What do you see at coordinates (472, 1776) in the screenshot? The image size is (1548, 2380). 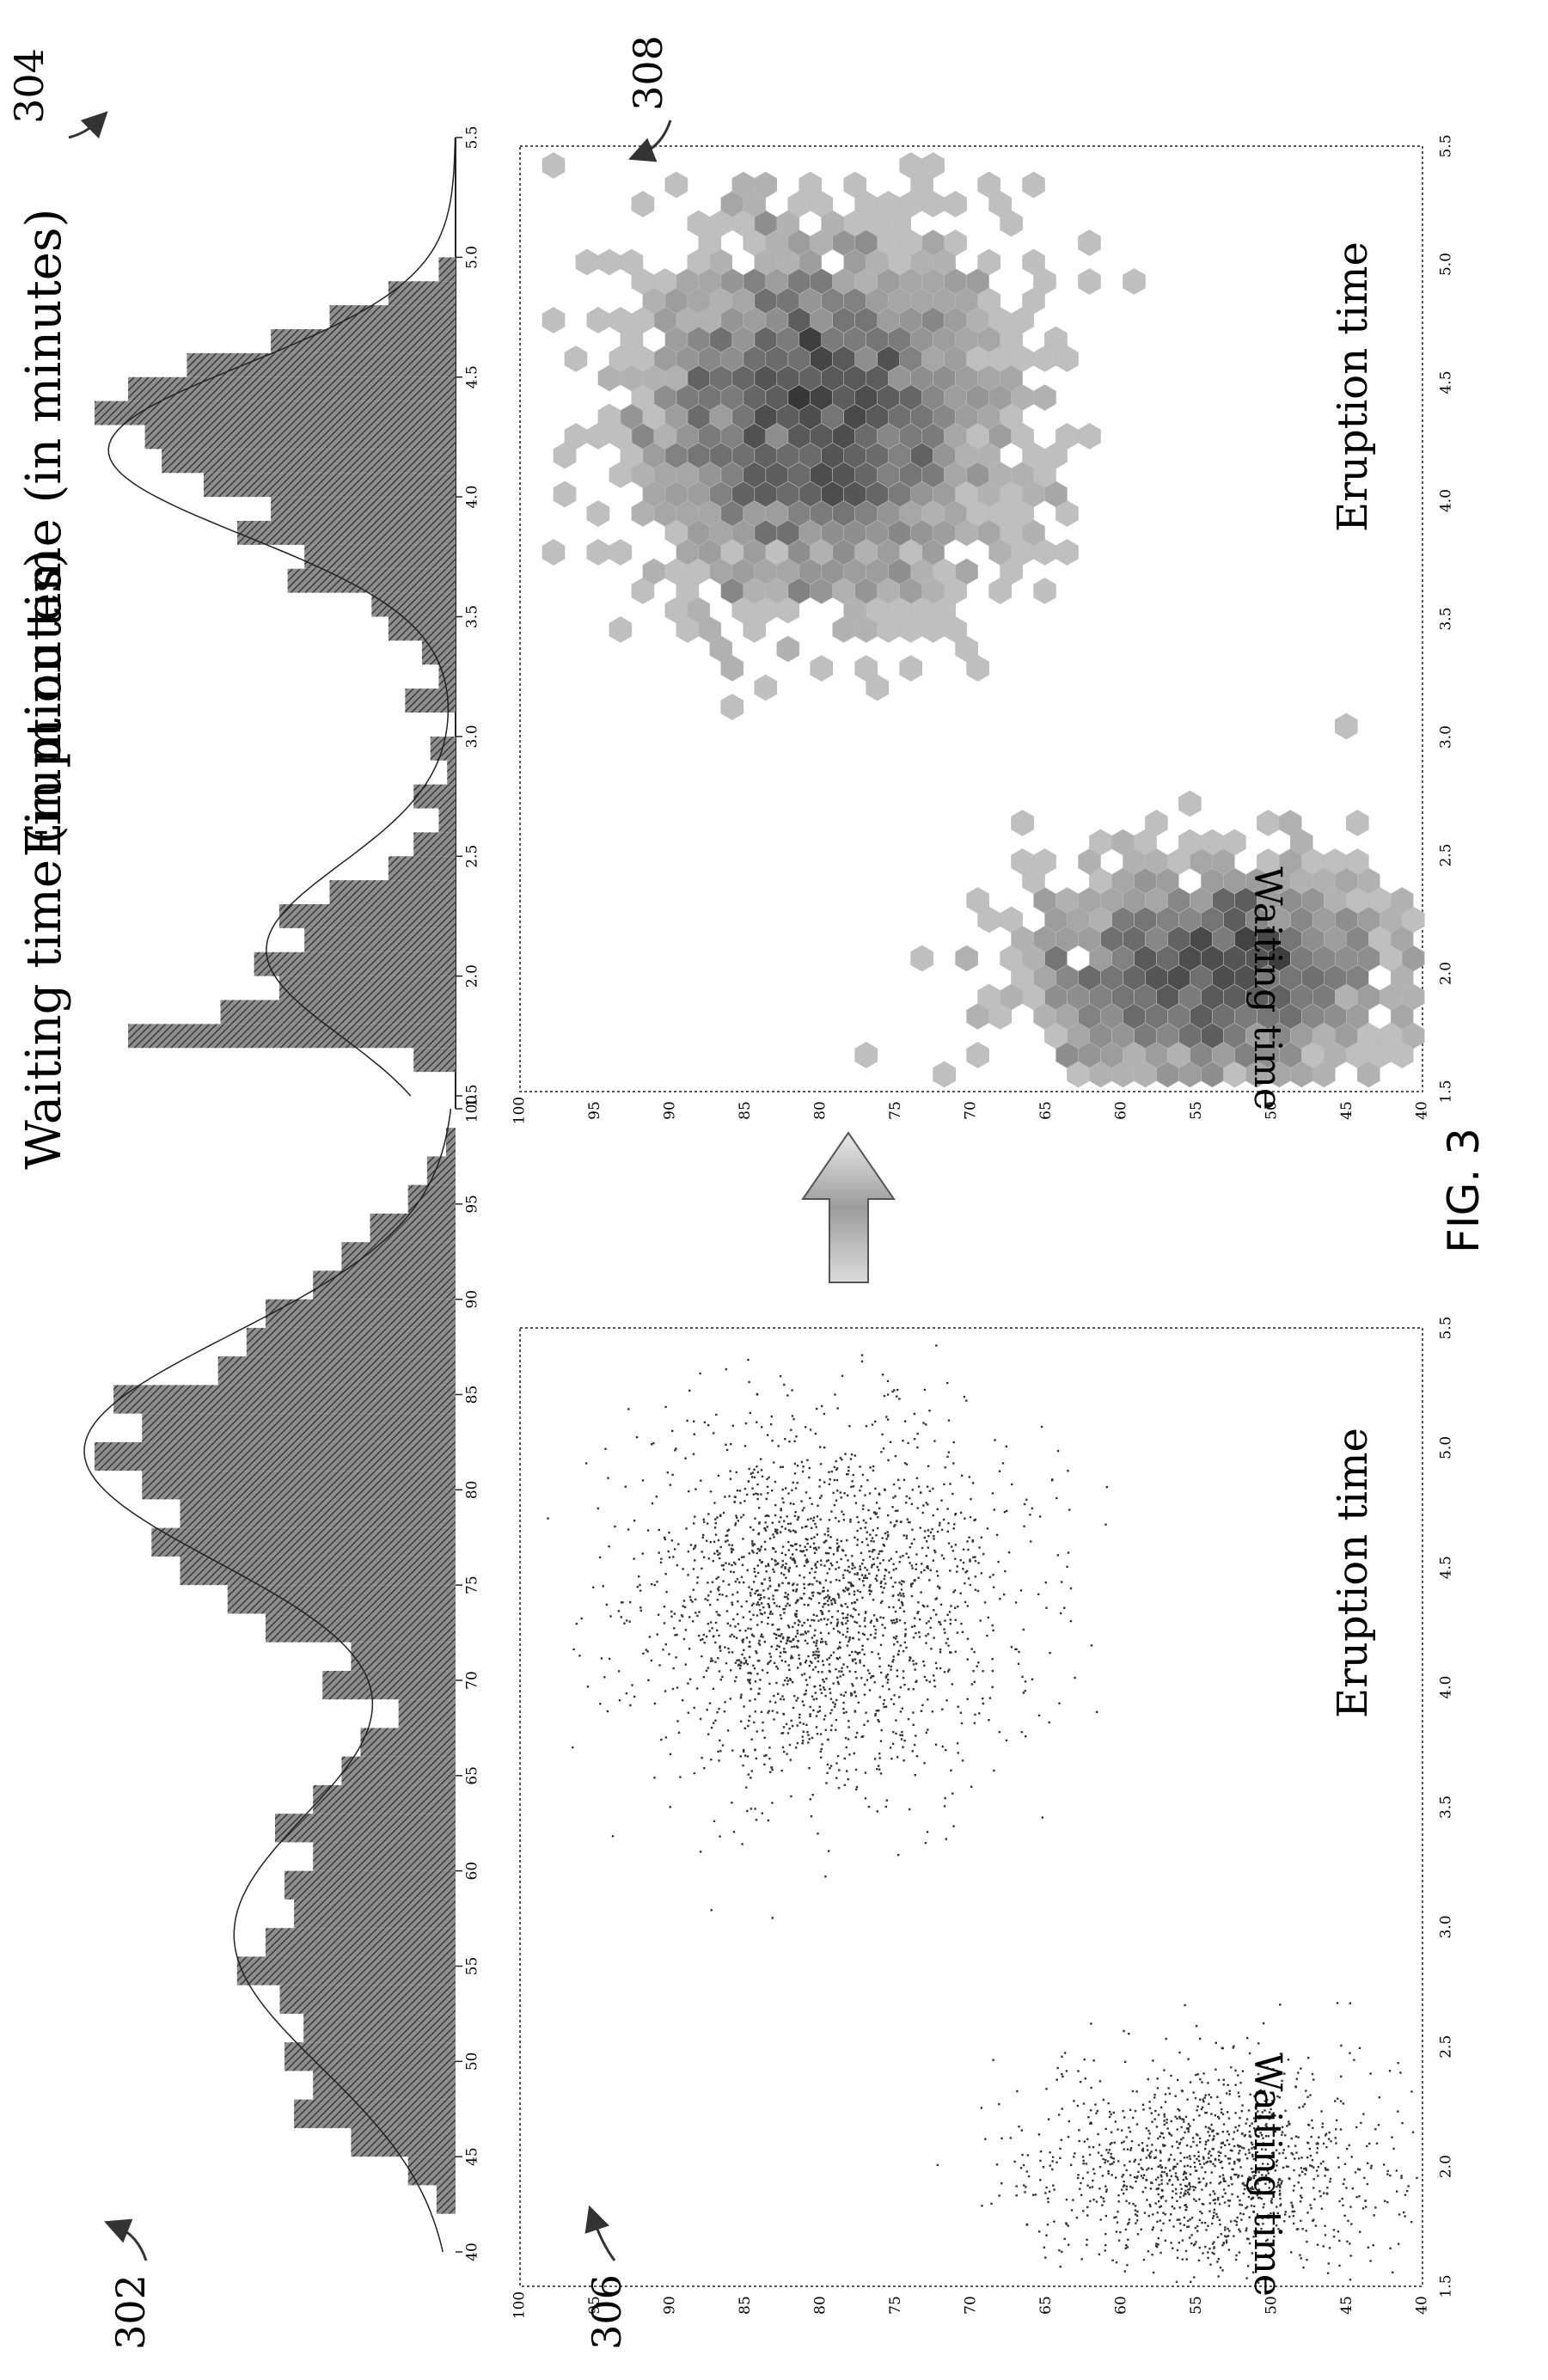 I see `histogram-tick-label: 65` at bounding box center [472, 1776].